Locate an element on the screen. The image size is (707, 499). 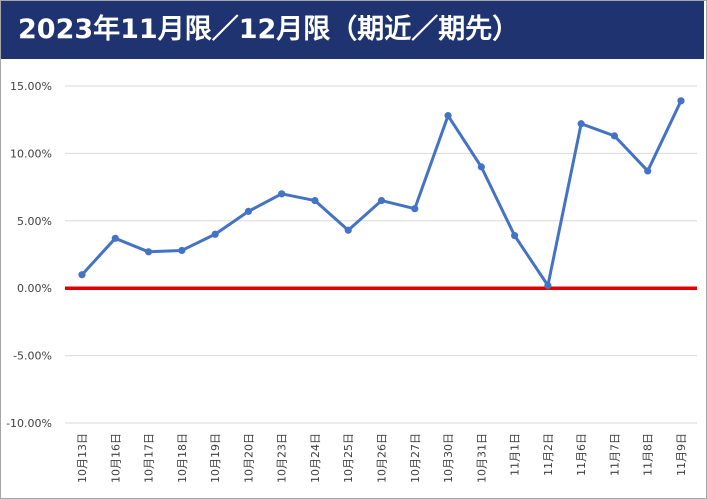
y-axis-tick-labels: 15.00% 10.00% 5.00% 0.00% -5.00% -10.00% is located at coordinates (29, 255).